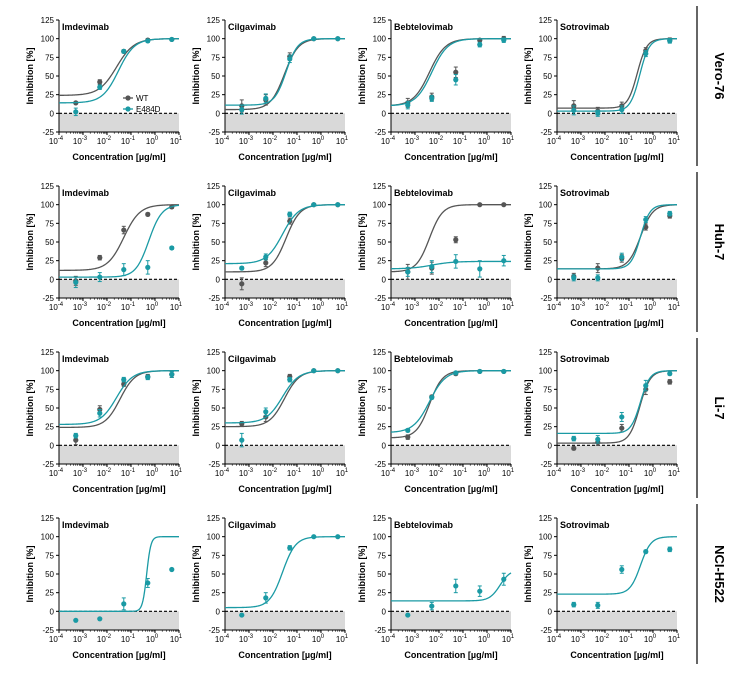 This screenshot has width=735, height=674. Describe the element at coordinates (674, 307) in the screenshot. I see `x-tick-label: 10¹` at that location.